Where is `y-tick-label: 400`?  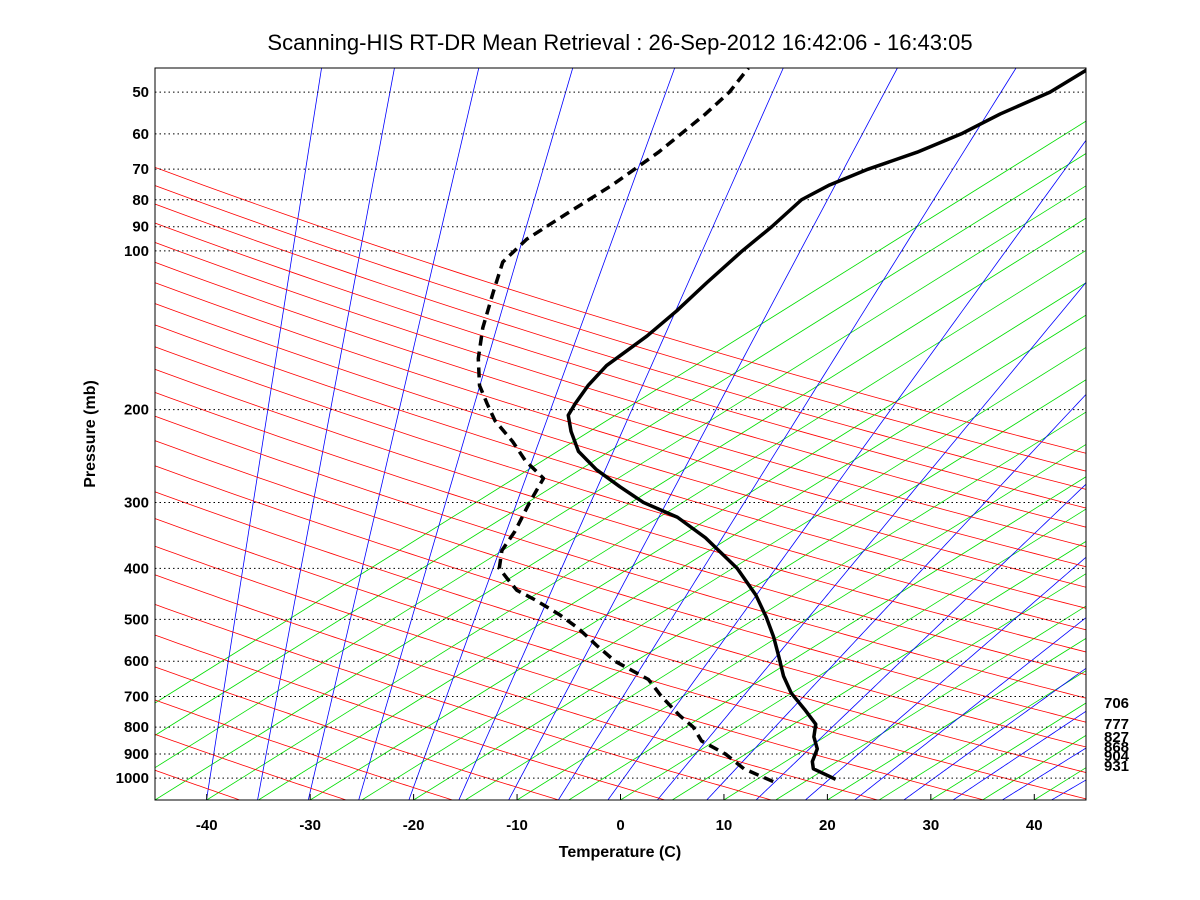 y-tick-label: 400 is located at coordinates (136, 568).